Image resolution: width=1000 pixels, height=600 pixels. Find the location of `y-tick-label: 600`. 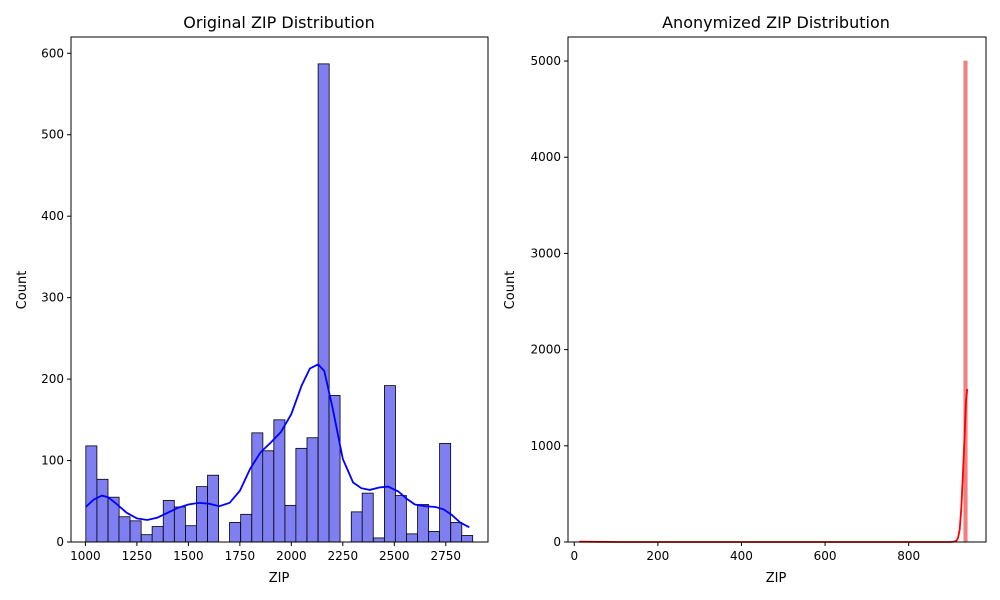

y-tick-label: 600 is located at coordinates (52, 53).